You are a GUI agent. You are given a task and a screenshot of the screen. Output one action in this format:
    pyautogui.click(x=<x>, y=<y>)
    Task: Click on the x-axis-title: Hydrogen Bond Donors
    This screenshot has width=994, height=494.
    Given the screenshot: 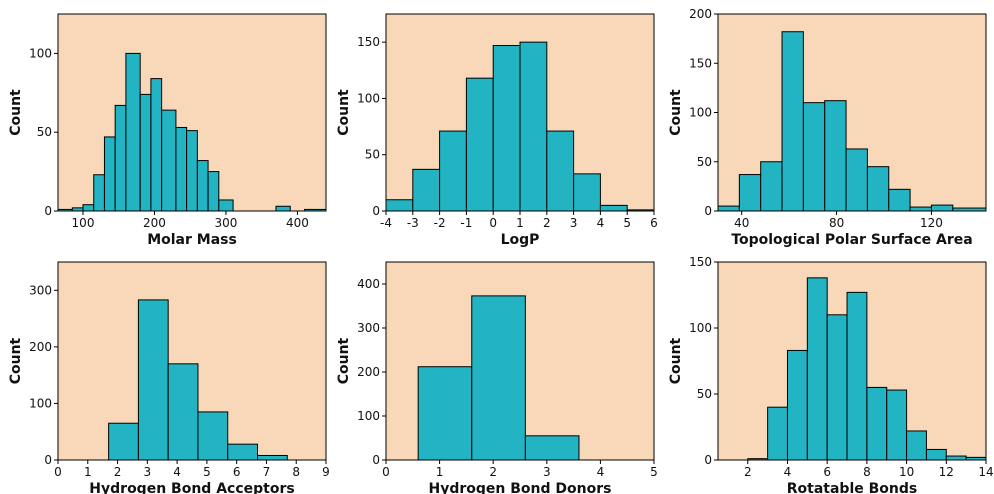 What is the action you would take?
    pyautogui.click(x=520, y=487)
    